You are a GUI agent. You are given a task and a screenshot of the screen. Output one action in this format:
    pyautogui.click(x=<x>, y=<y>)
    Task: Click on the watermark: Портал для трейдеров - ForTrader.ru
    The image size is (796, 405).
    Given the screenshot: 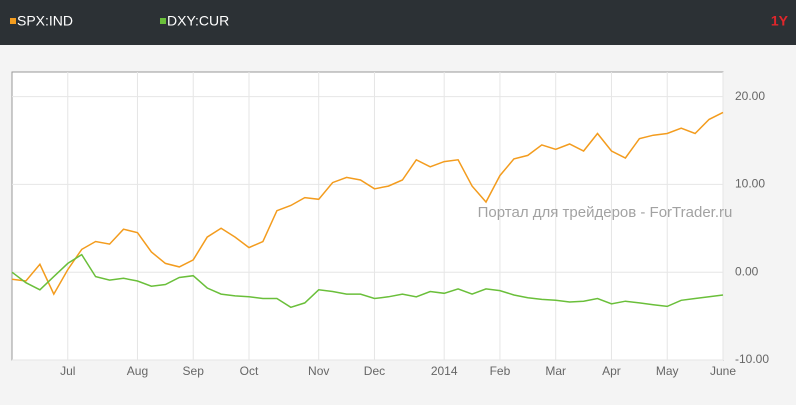 What is the action you would take?
    pyautogui.click(x=605, y=212)
    